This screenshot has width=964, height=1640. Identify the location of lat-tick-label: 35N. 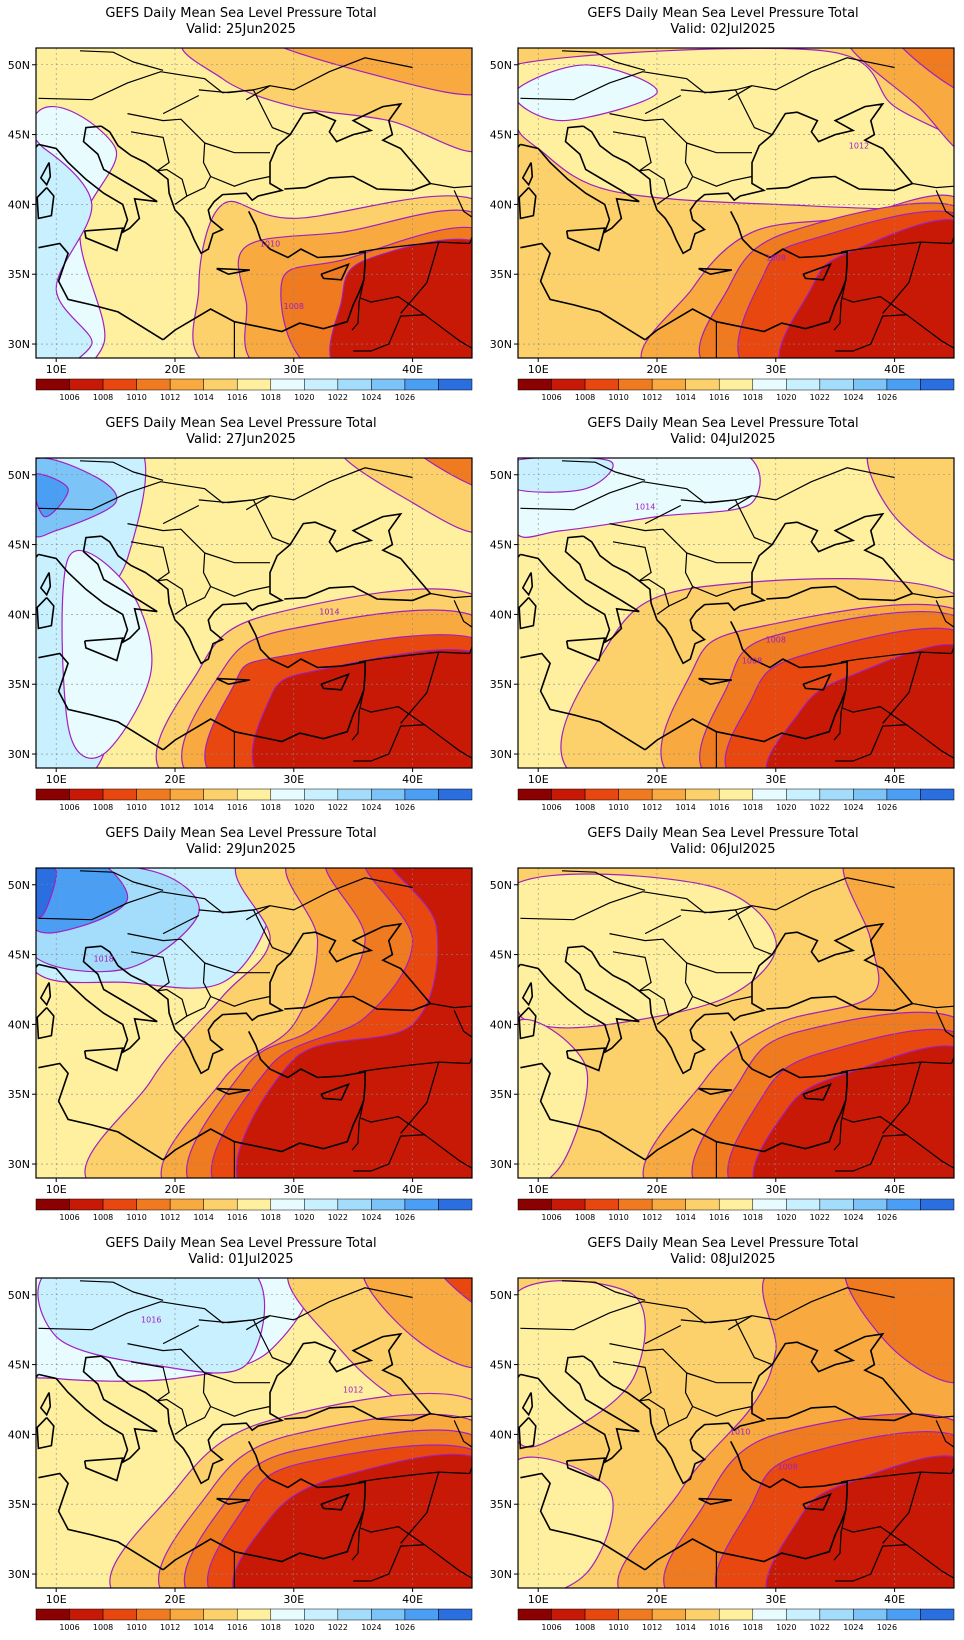
(501, 1094).